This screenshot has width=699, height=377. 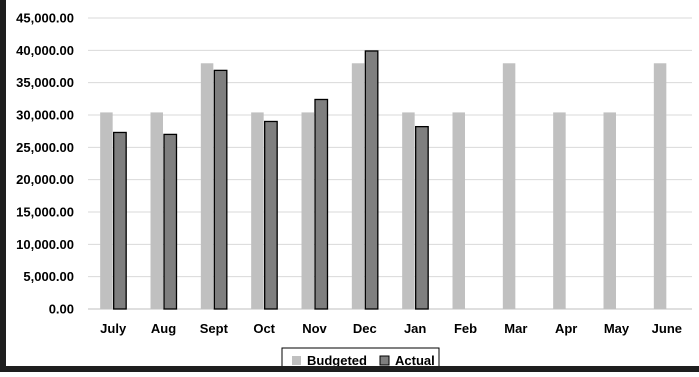 I want to click on legend-label: Actual, so click(x=415, y=360).